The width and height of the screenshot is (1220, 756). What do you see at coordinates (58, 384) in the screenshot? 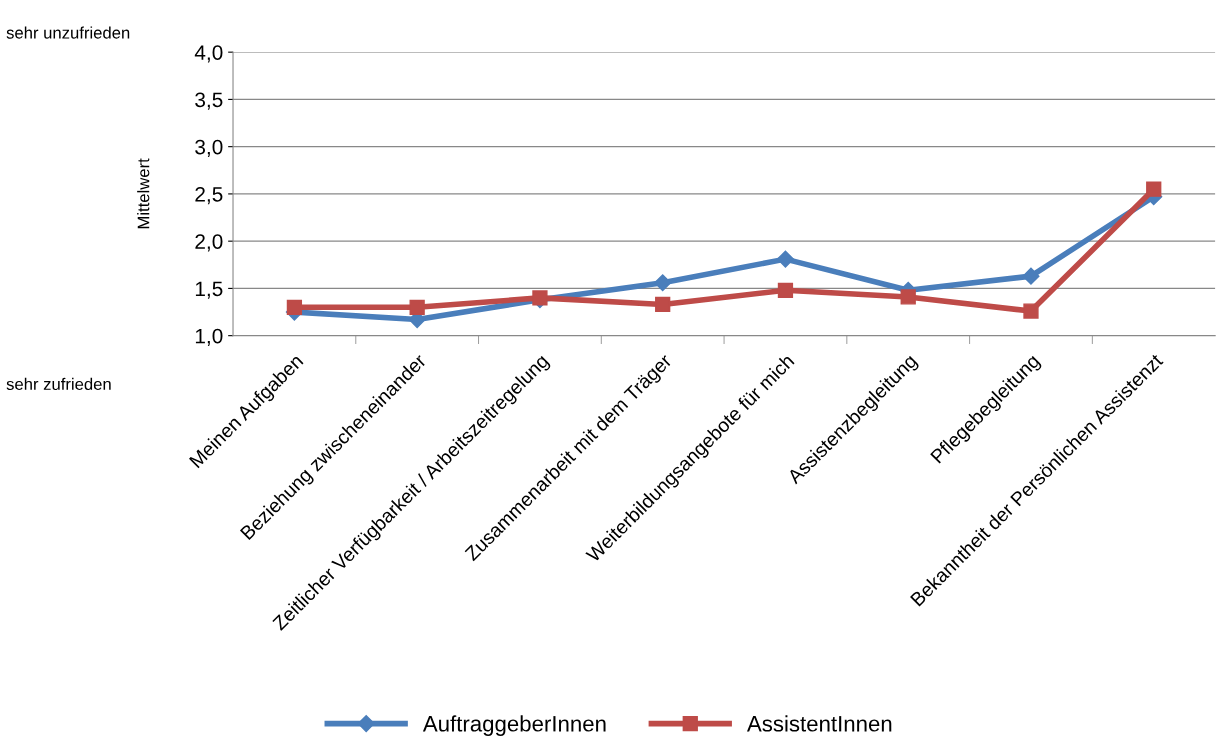
I see `text: sehr zufrieden` at bounding box center [58, 384].